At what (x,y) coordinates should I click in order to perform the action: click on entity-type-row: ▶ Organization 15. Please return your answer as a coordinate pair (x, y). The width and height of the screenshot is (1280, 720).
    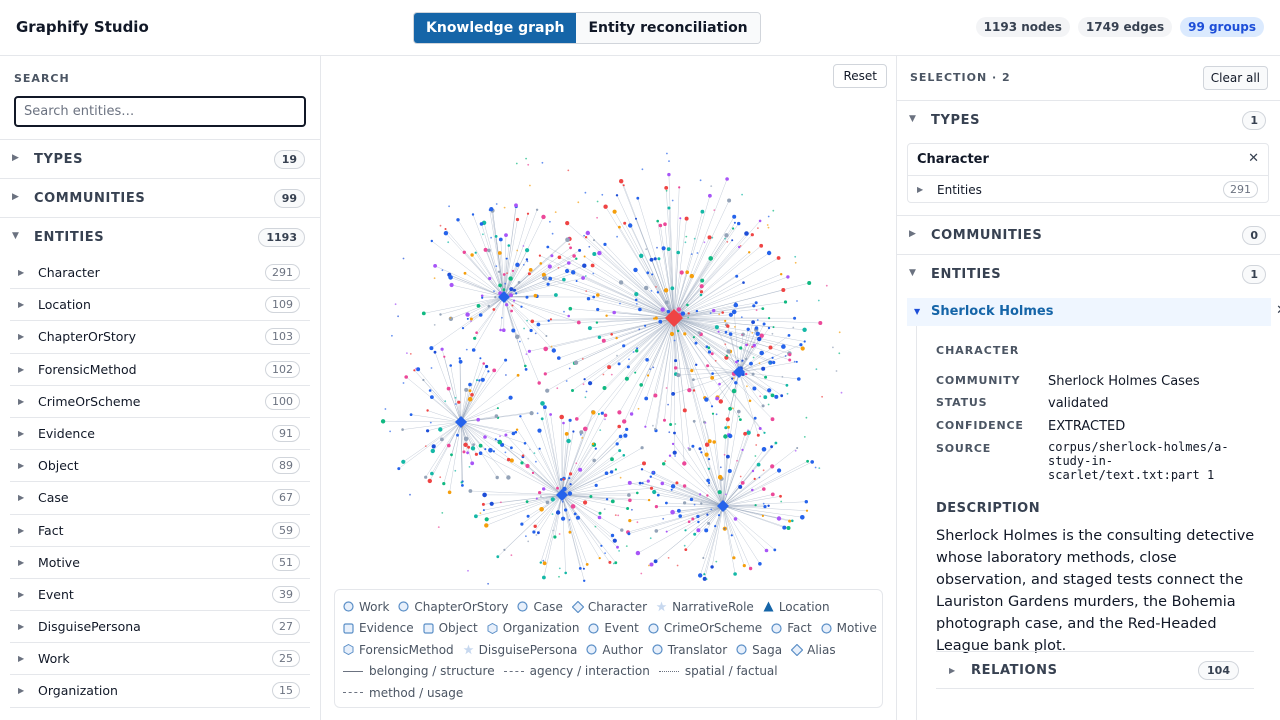
    Looking at the image, I should click on (160, 691).